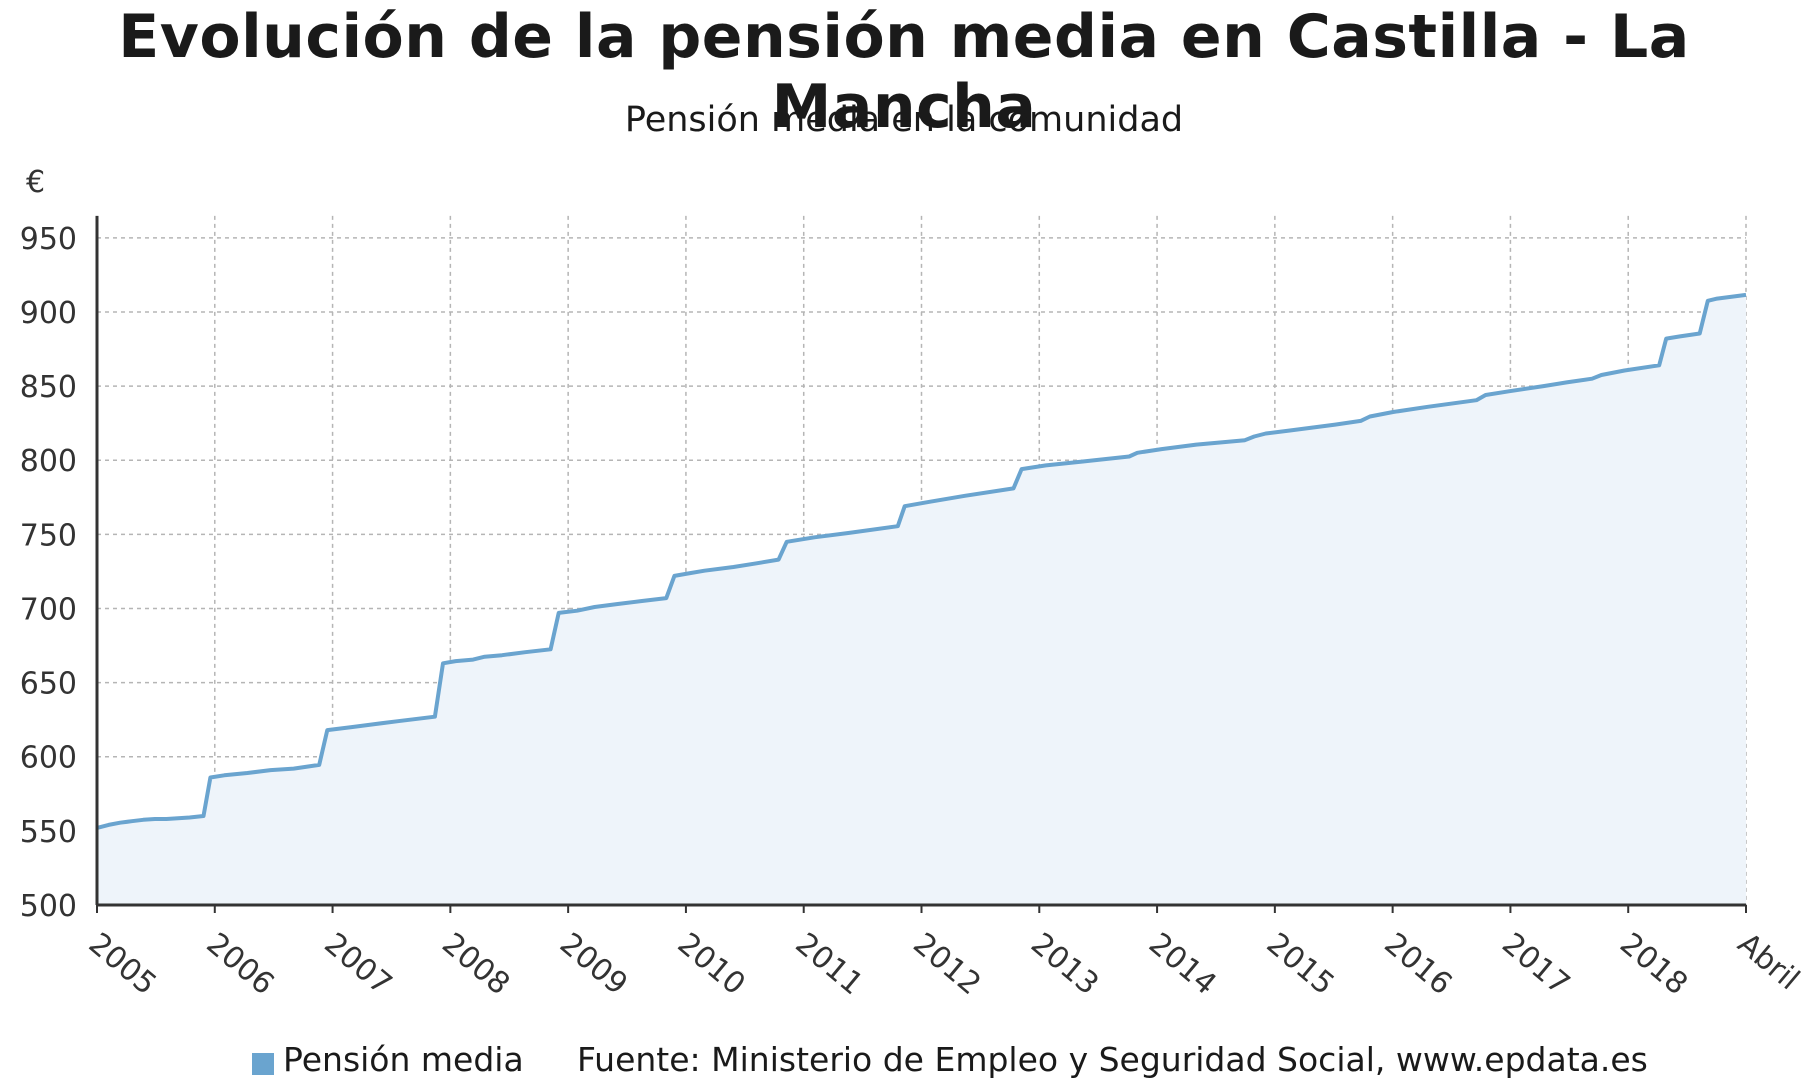 This screenshot has width=1808, height=1090. I want to click on legend-label: Pensión media, so click(403, 1059).